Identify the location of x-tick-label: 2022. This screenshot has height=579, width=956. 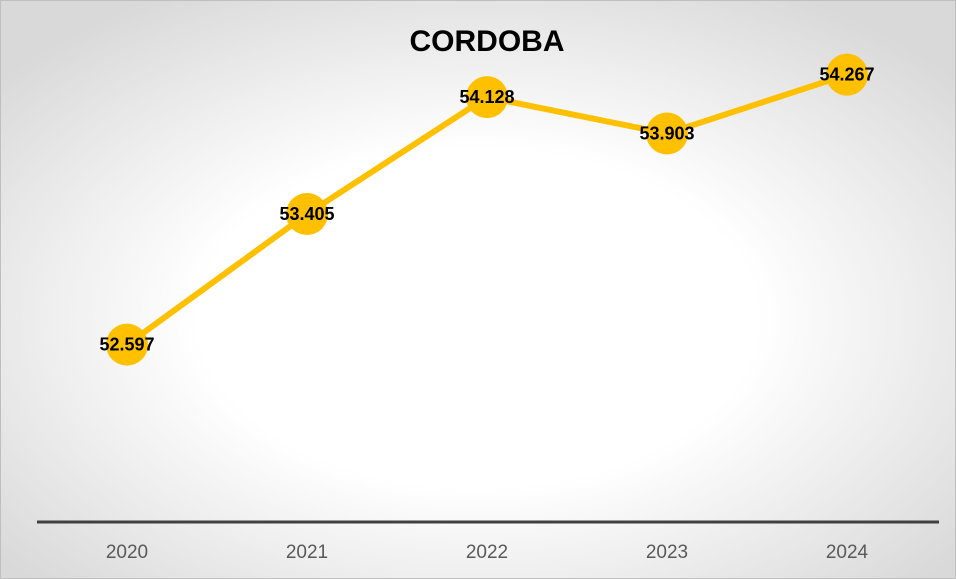
(487, 552).